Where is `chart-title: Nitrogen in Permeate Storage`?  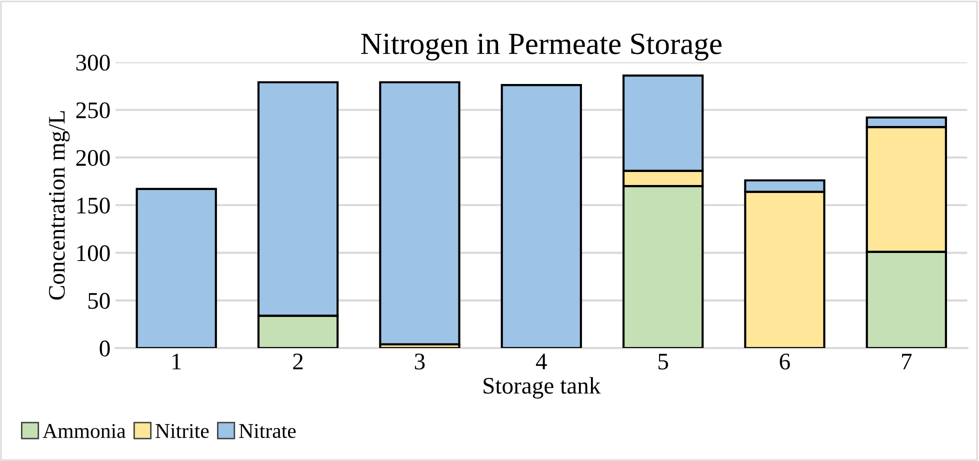 chart-title: Nitrogen in Permeate Storage is located at coordinates (541, 47).